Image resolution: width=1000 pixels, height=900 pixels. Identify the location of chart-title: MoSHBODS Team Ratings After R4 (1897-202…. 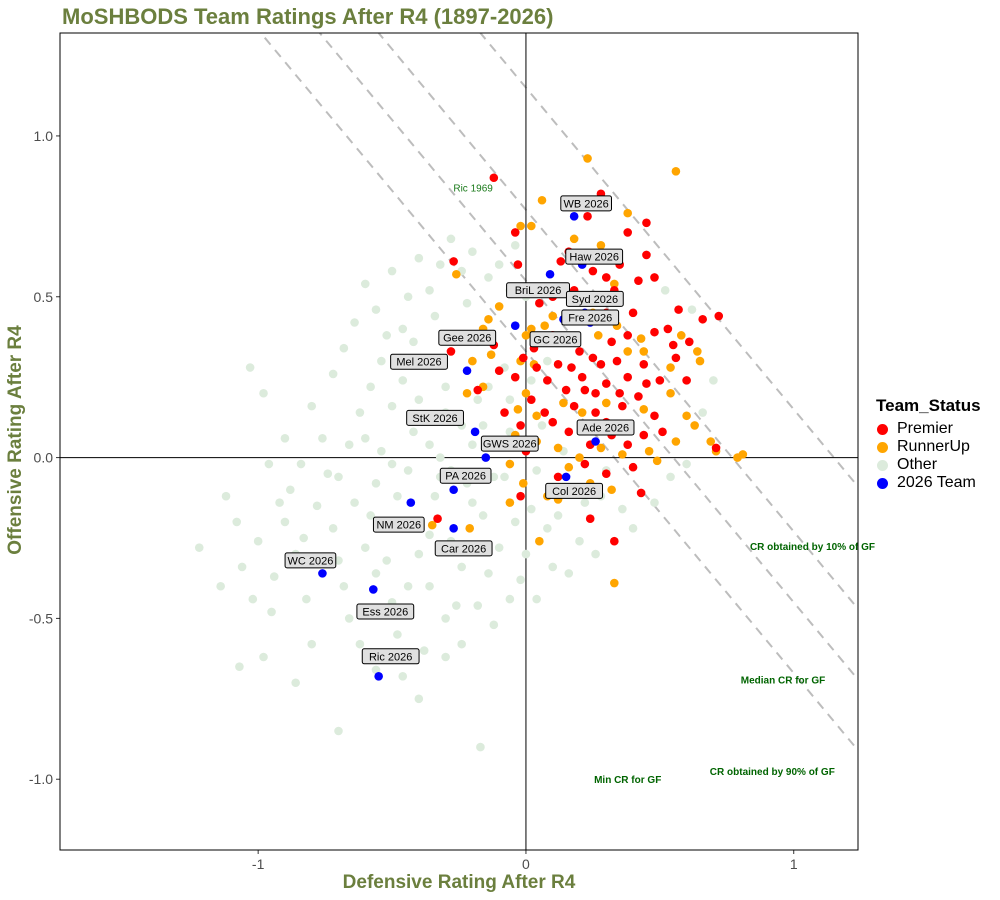
(308, 16).